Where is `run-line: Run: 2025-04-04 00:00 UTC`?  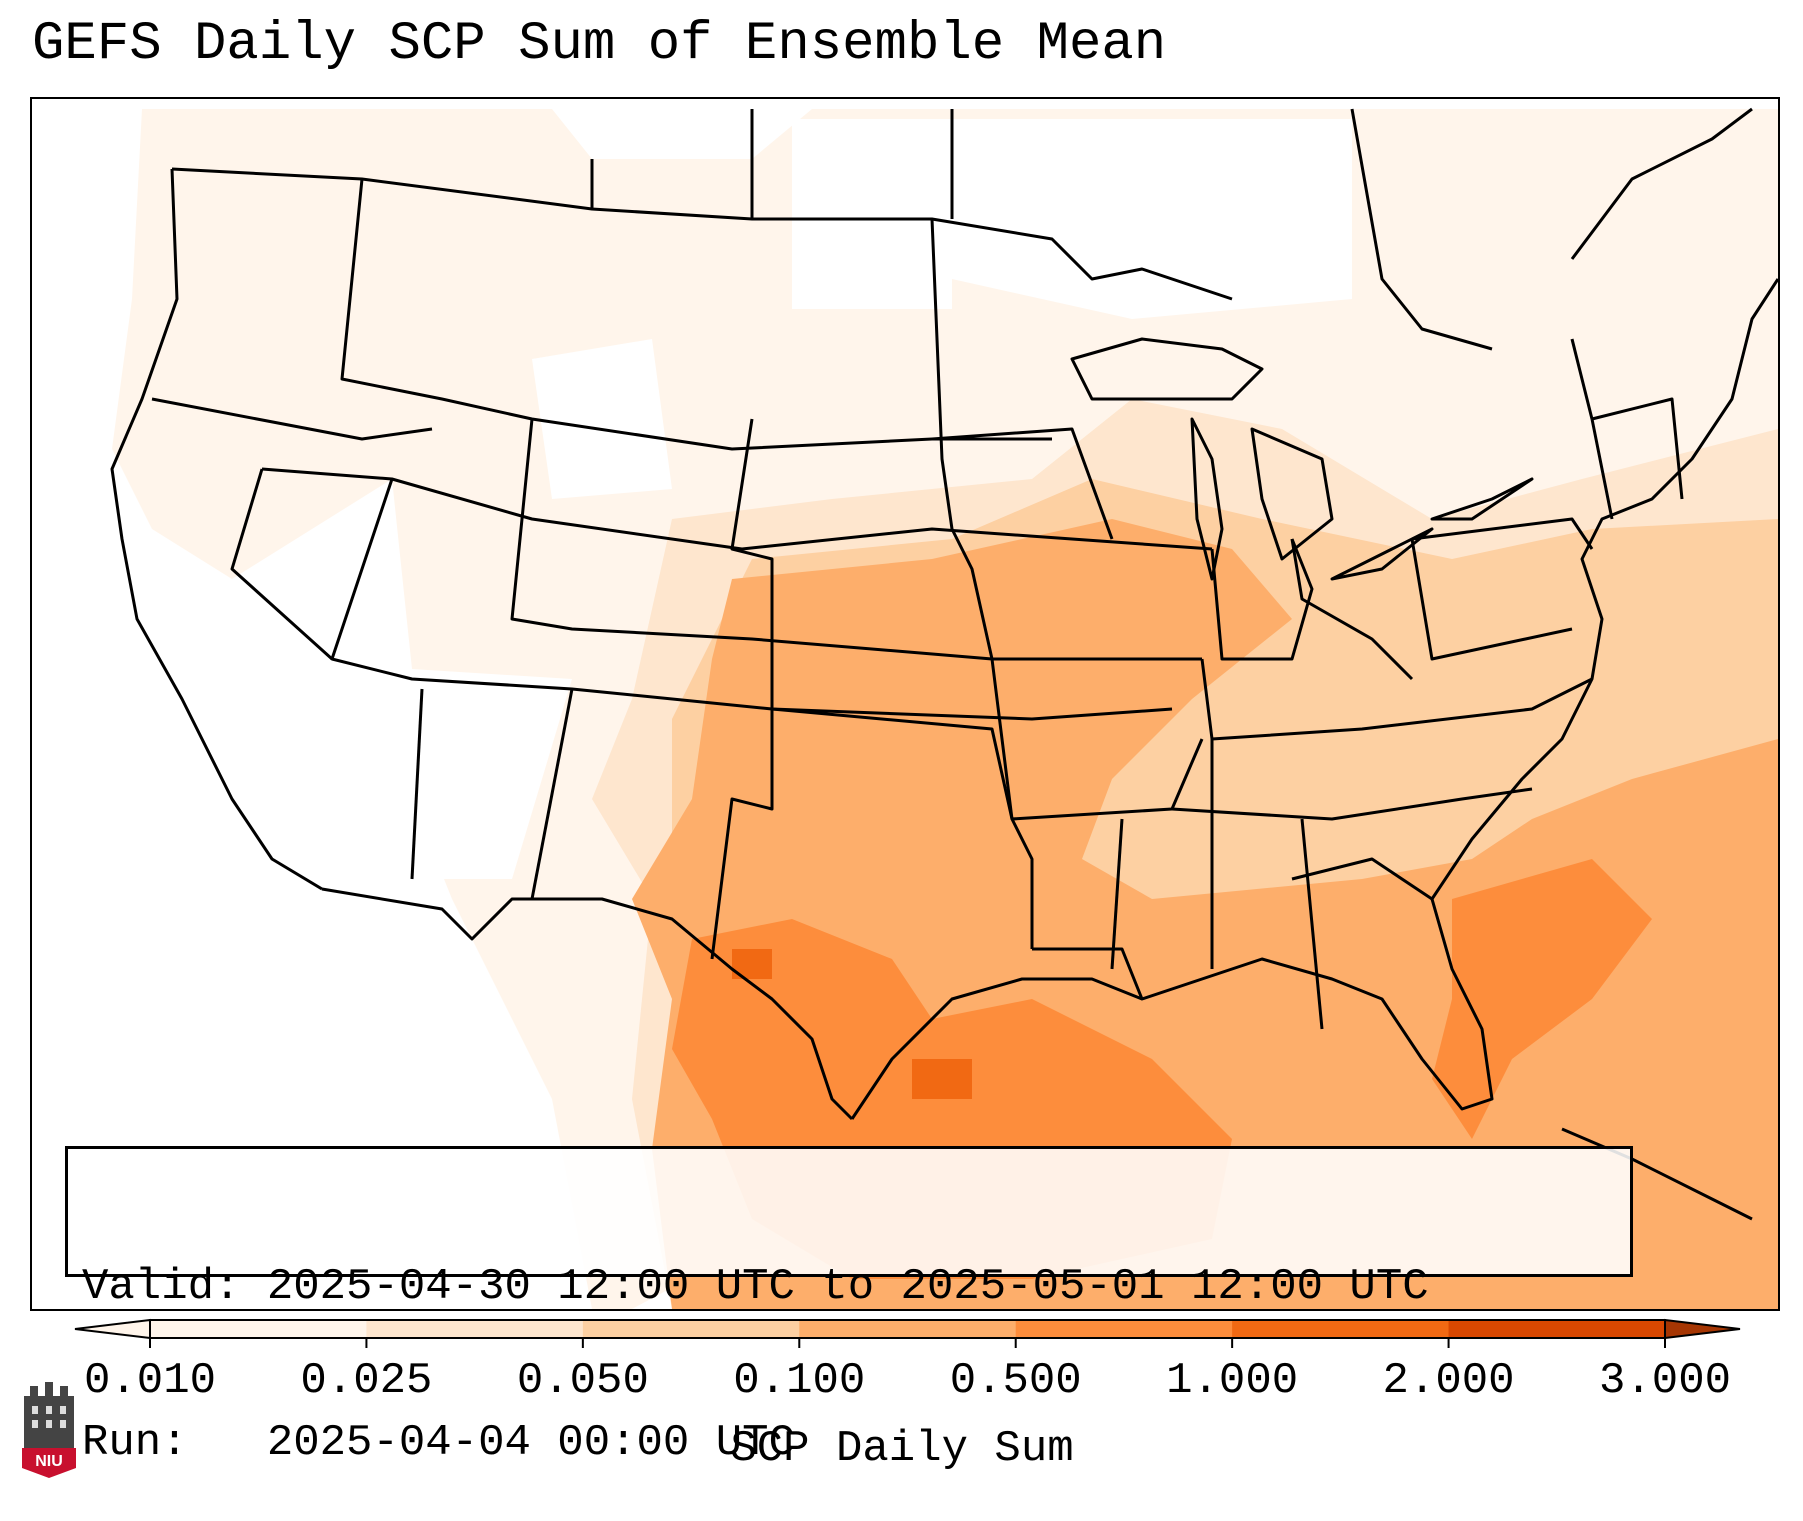
run-line: Run: 2025-04-04 00:00 UTC is located at coordinates (849, 1443).